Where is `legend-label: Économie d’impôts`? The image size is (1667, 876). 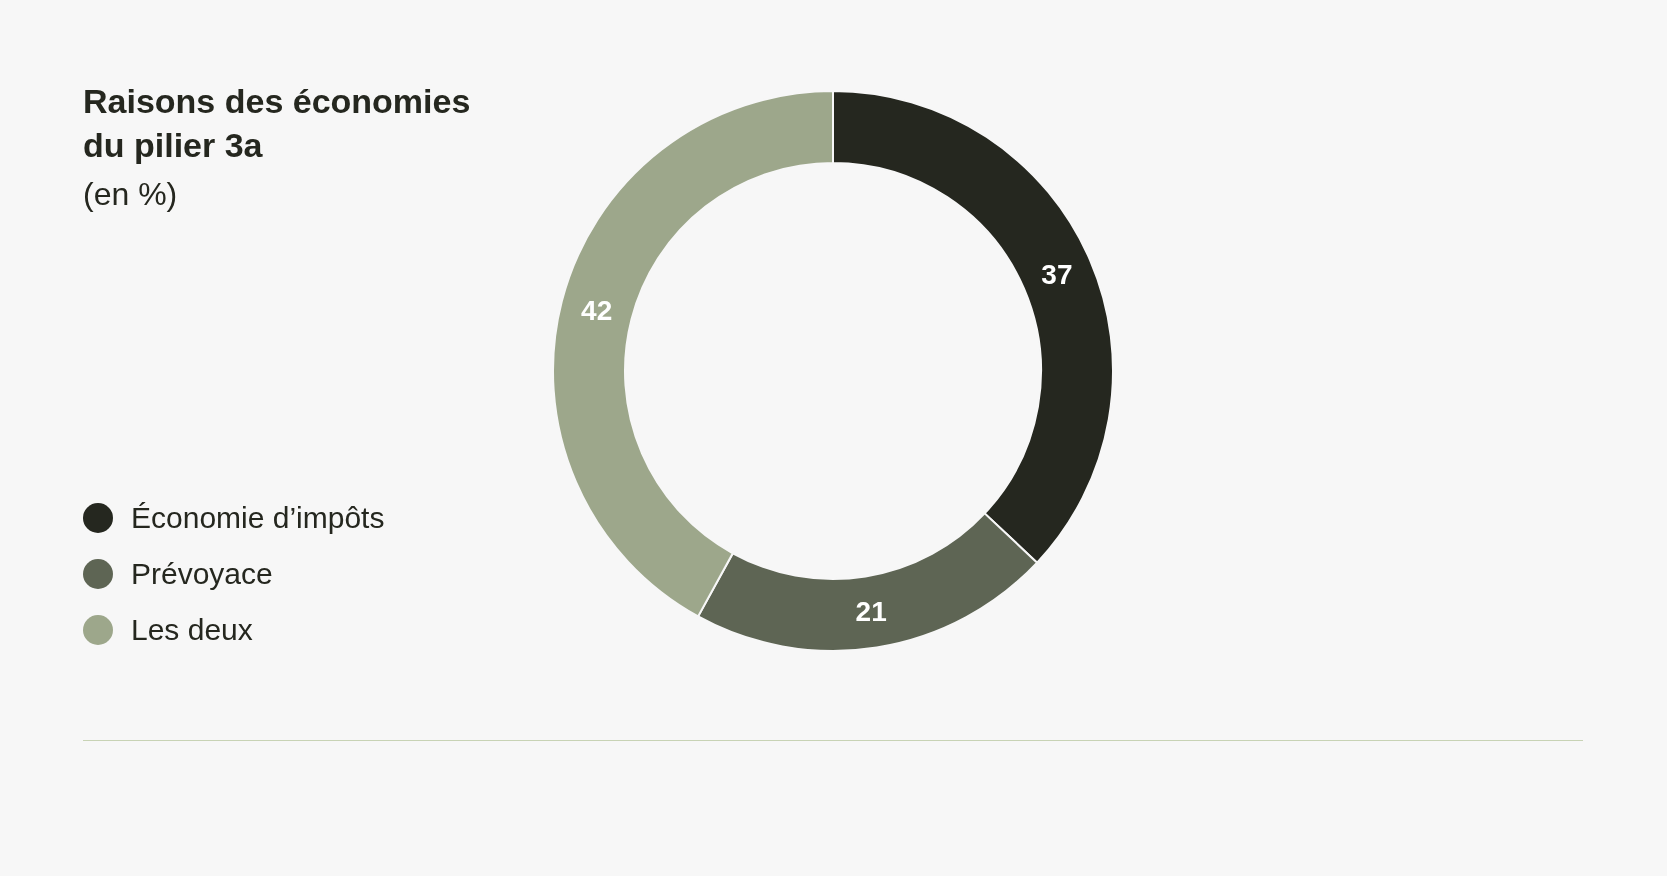 legend-label: Économie d’impôts is located at coordinates (258, 517).